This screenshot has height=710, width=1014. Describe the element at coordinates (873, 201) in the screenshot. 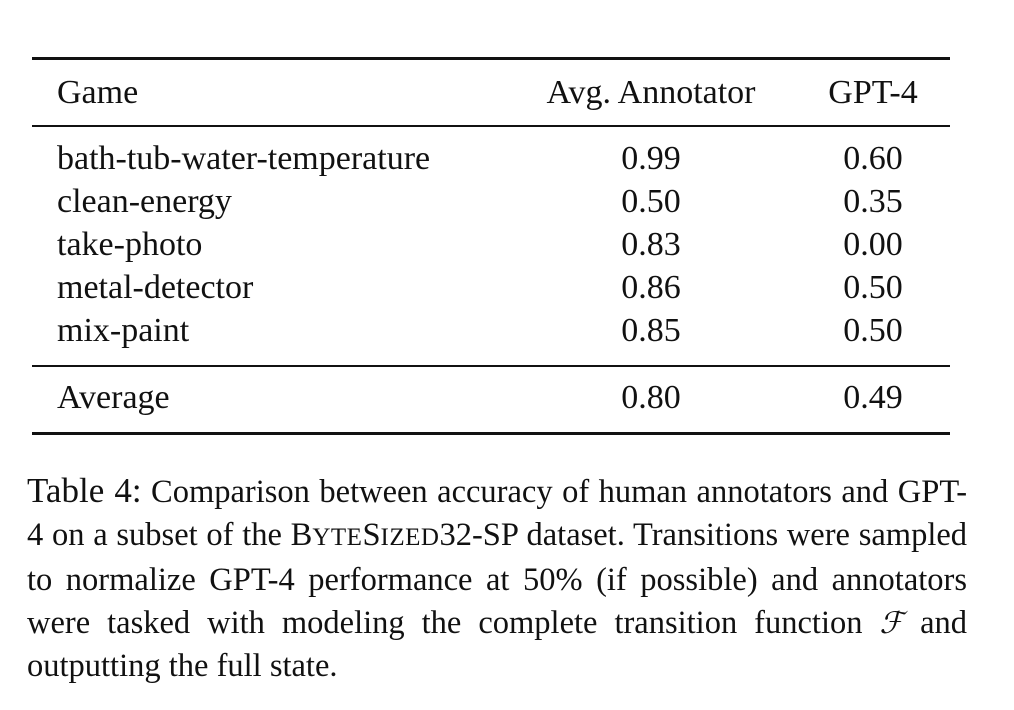

I see `cell-gpt4: 0.35` at that location.